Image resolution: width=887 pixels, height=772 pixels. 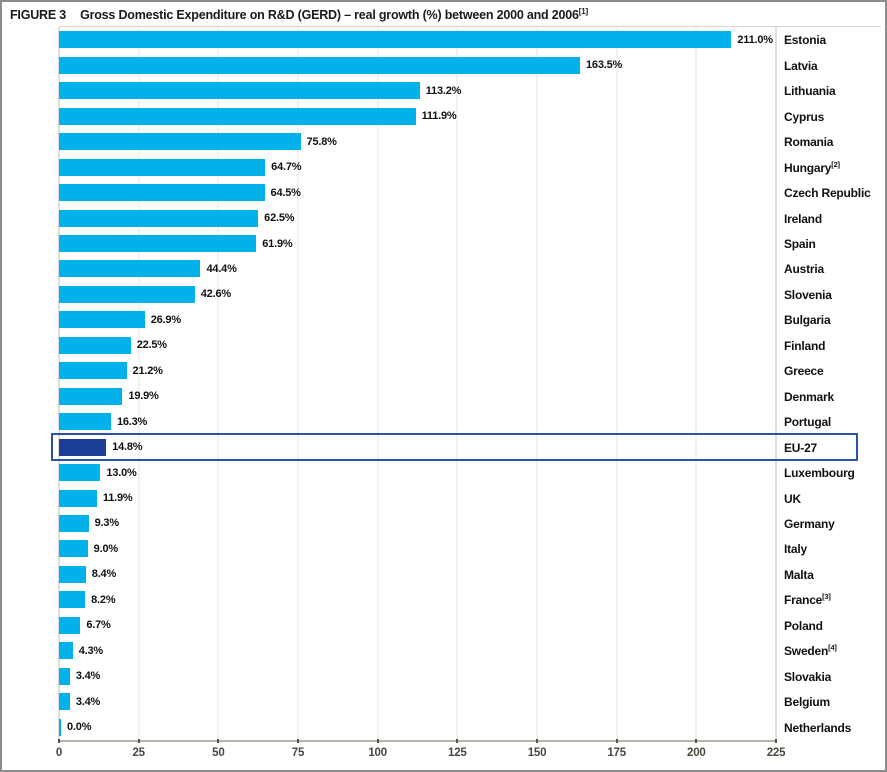 What do you see at coordinates (443, 90) in the screenshot?
I see `bar-value-label: 113.2%` at bounding box center [443, 90].